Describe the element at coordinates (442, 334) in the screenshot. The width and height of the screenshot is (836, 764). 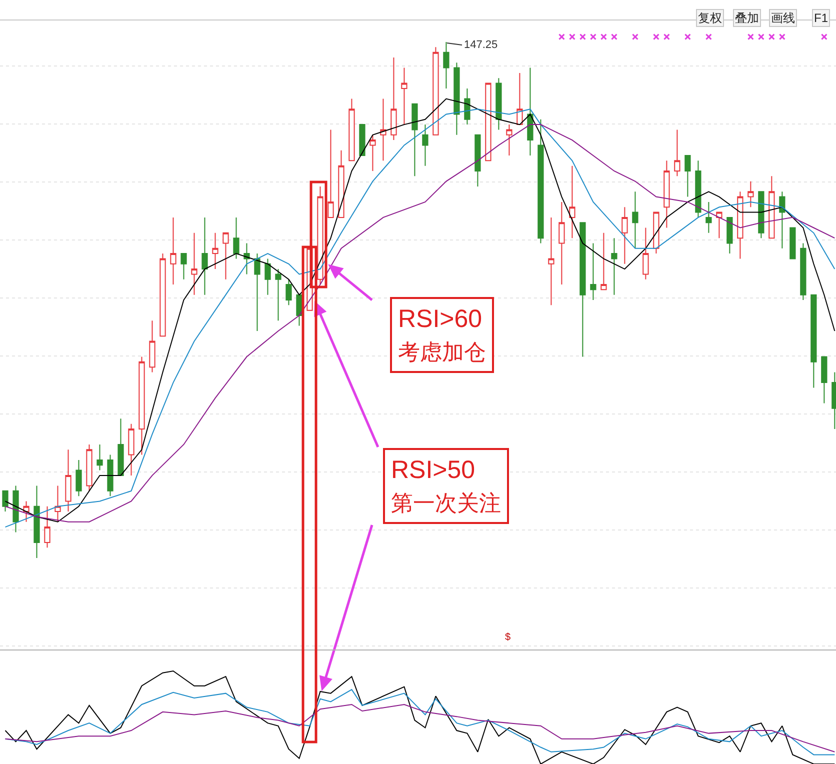
I see `annotation: RSI>60 考虑加仓` at that location.